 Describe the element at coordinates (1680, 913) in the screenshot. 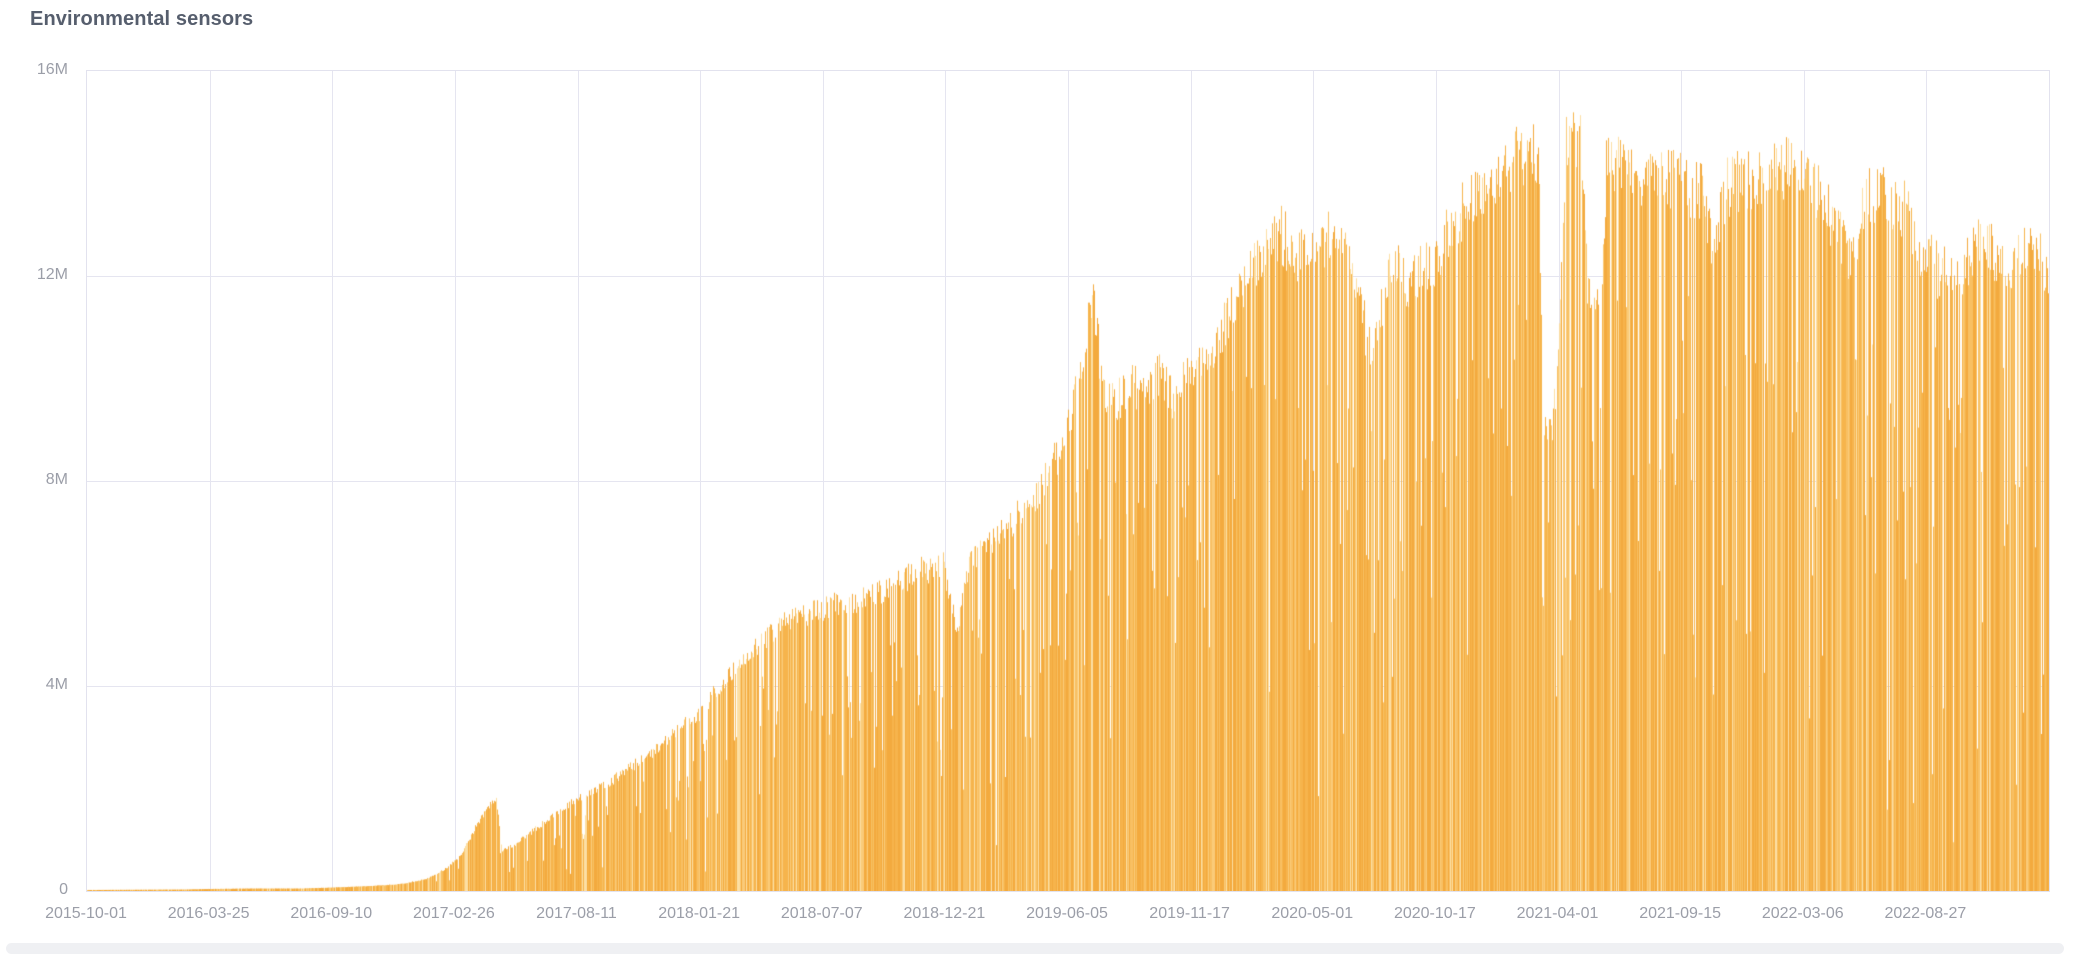

I see `x-tick-label: 2021-09-15` at that location.